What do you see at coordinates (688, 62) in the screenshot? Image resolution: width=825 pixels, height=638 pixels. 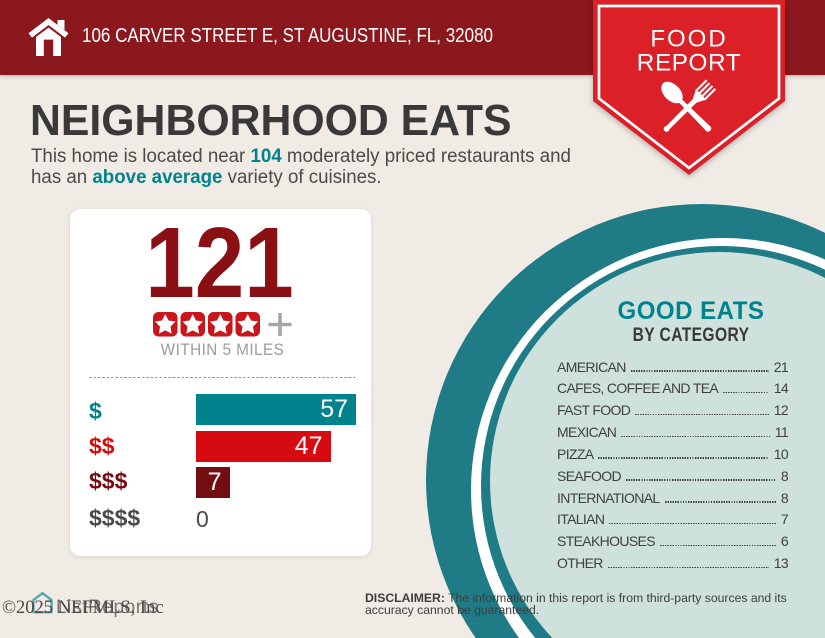 I see `svg-text: REPORT` at bounding box center [688, 62].